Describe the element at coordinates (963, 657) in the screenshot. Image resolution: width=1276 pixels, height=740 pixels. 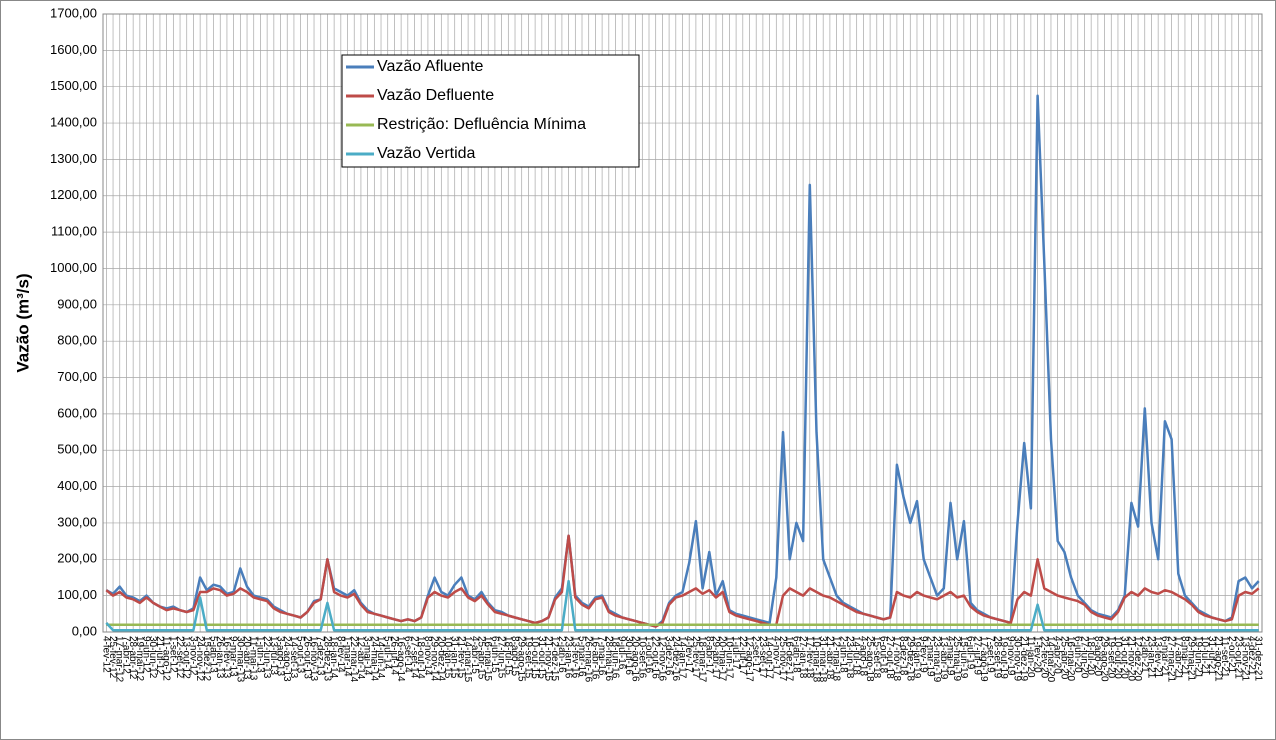
I see `x-tick-label: 15-jun-19` at that location.